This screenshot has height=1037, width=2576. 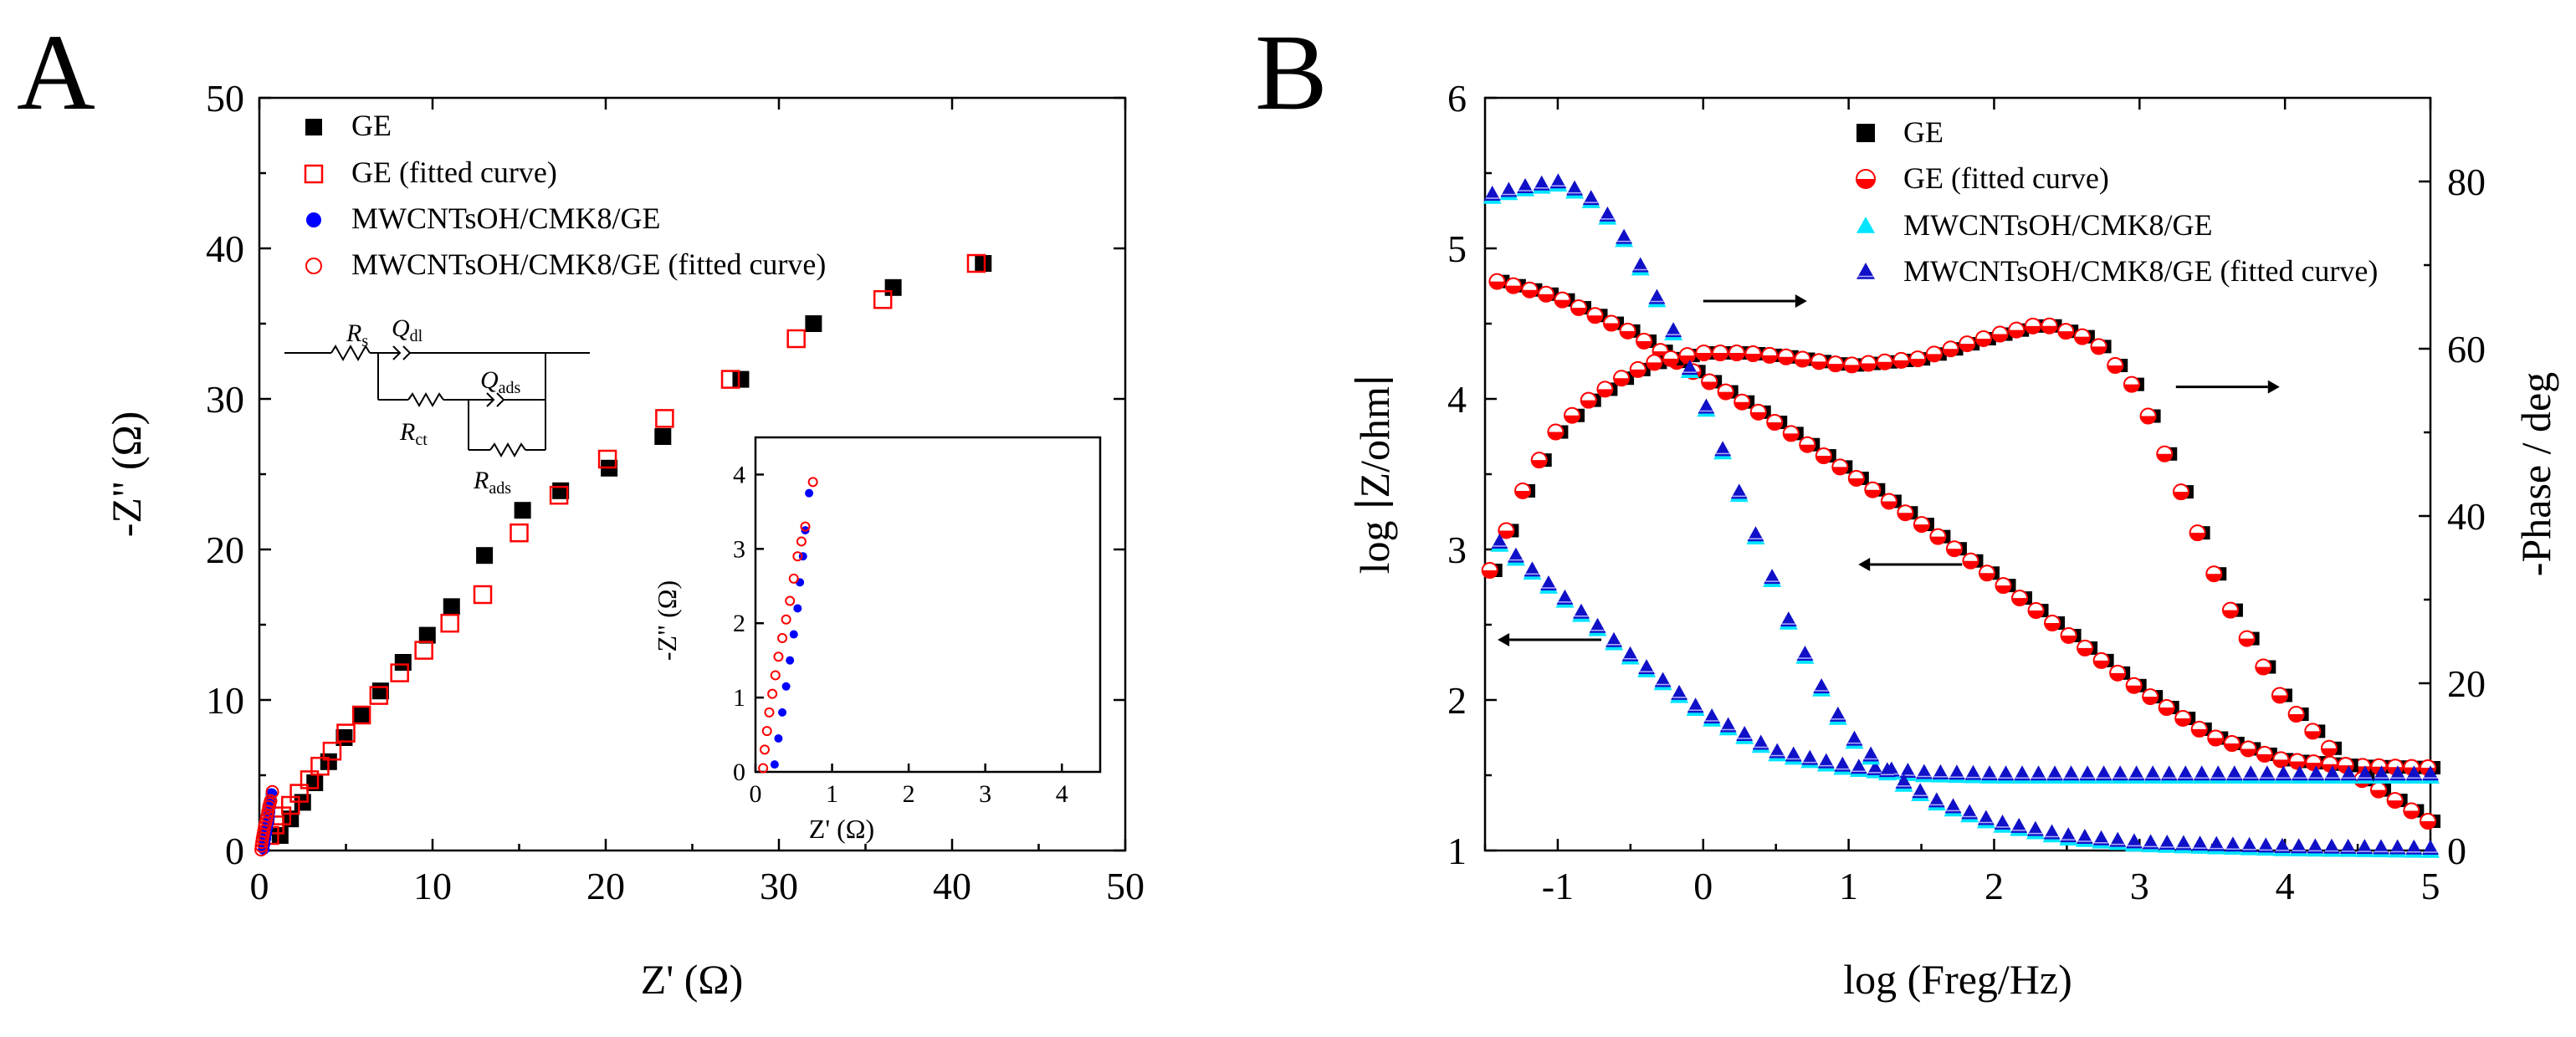 I want to click on b-y-tick-label: 2, so click(x=1457, y=700).